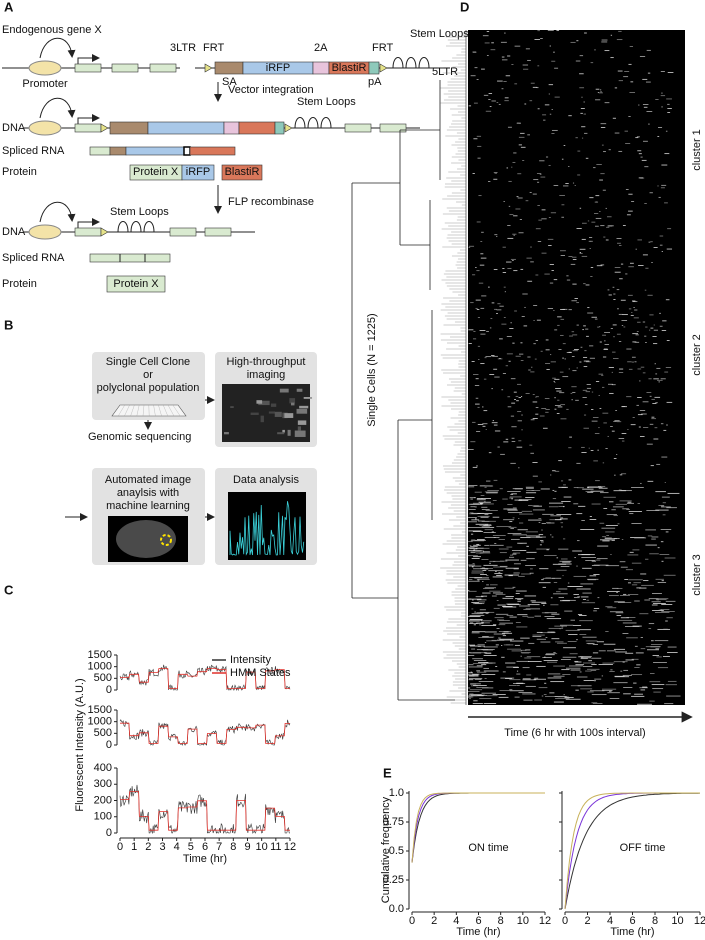 This screenshot has height=940, width=705. Describe the element at coordinates (523, 921) in the screenshot. I see `x-tick-label: 10` at that location.